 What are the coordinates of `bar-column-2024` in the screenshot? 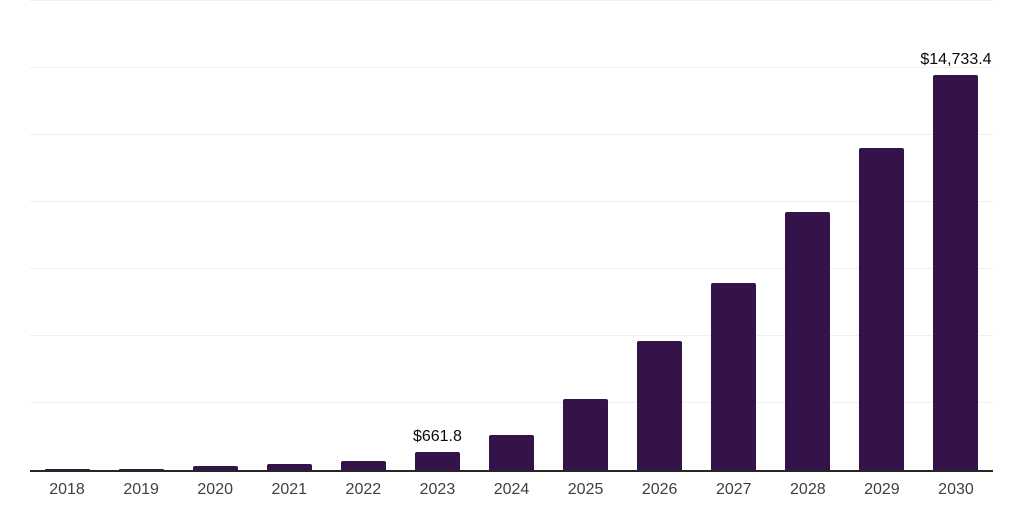 It's located at (511, 235).